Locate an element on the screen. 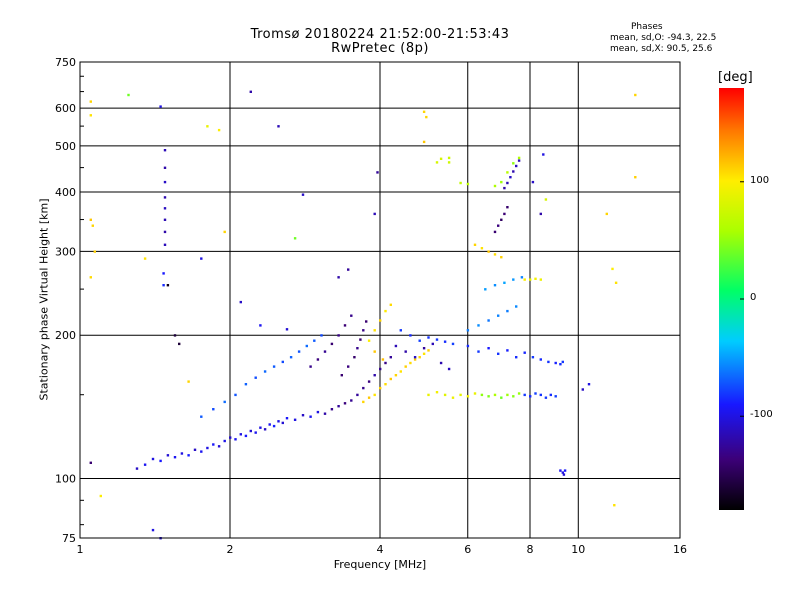  x-tick-label: 6 is located at coordinates (468, 549).